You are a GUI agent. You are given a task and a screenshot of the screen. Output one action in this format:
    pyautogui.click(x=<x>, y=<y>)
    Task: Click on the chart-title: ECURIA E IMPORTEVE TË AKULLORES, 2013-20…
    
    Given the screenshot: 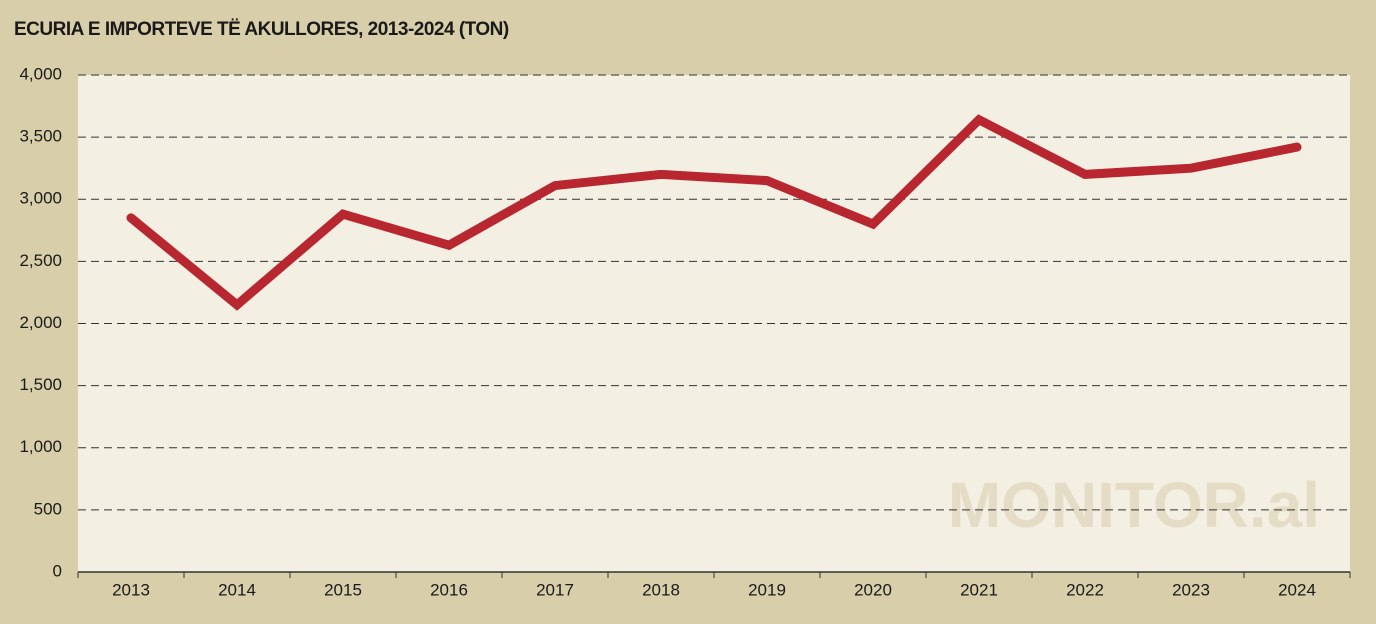 What is the action you would take?
    pyautogui.click(x=261, y=29)
    